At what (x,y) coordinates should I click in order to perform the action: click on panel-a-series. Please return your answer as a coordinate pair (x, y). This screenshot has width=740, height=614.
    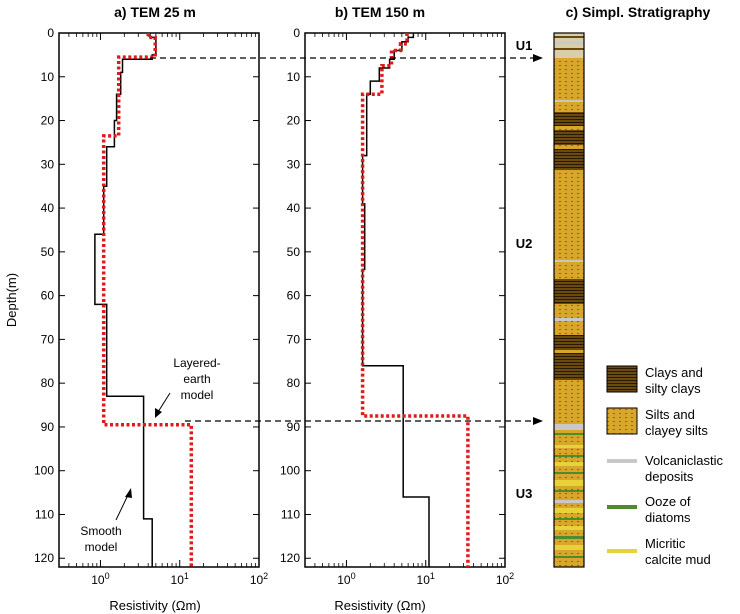
    Looking at the image, I should click on (144, 300).